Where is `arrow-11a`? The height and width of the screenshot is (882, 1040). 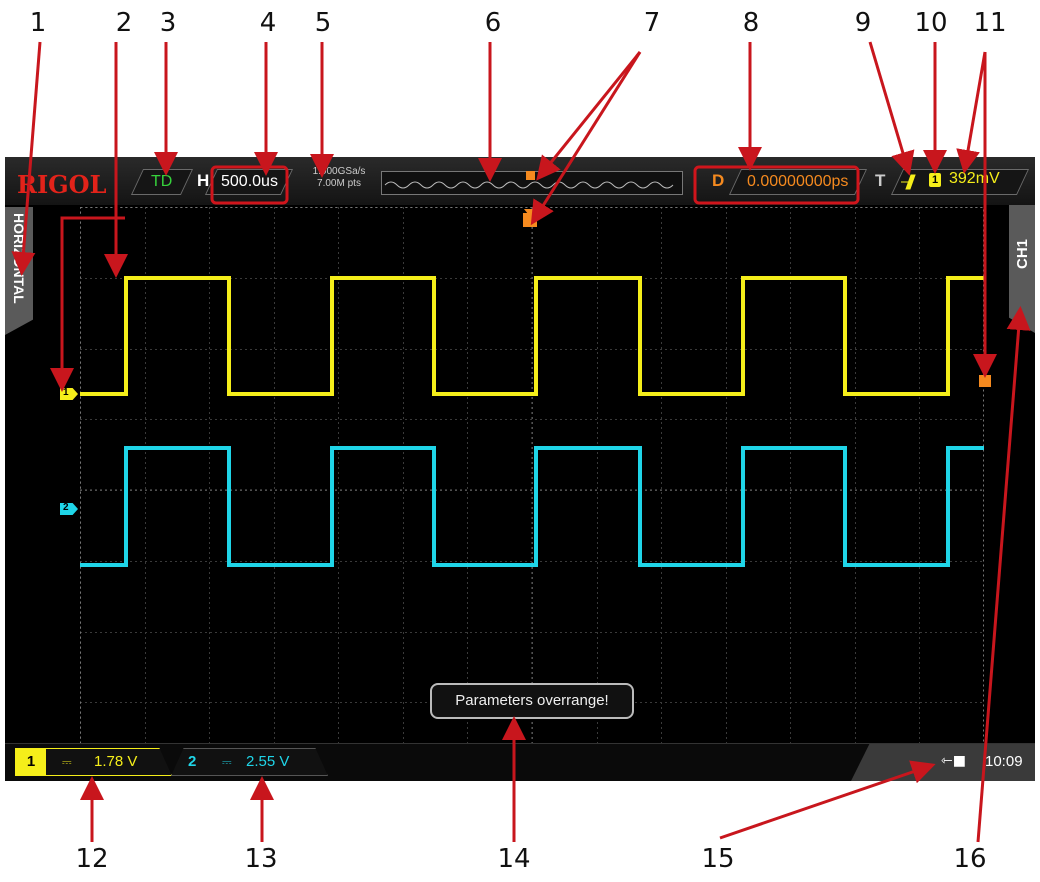
arrow-11a is located at coordinates (971, 112).